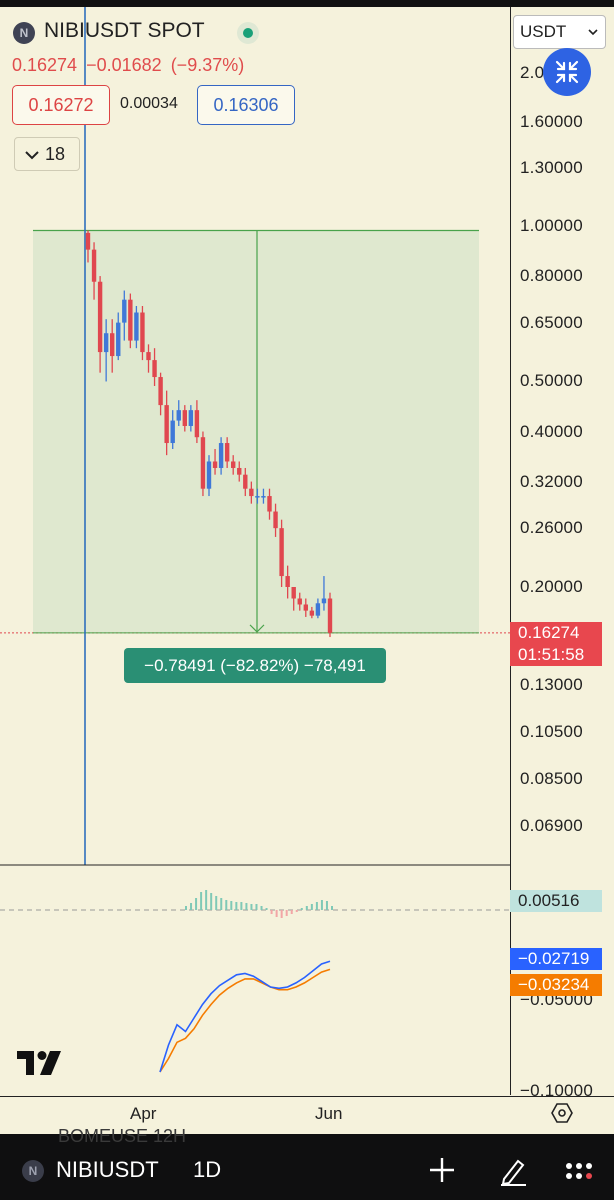 The width and height of the screenshot is (614, 1200). I want to click on hexagon-settings-icon, so click(562, 1113).